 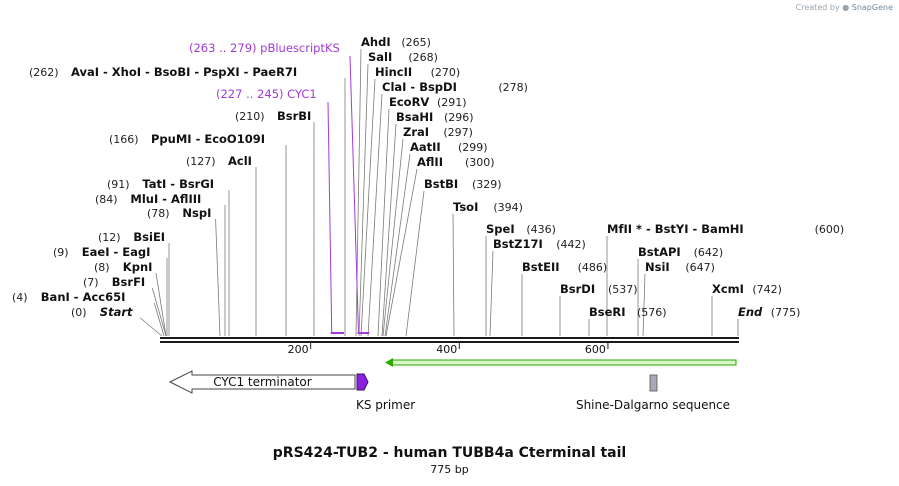 I want to click on snapgene-watermark: Created by ● SnapGene, so click(x=844, y=7).